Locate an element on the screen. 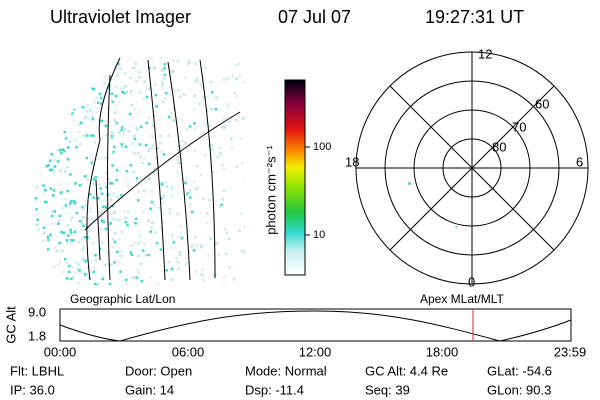  status: IP: 36.0 is located at coordinates (32, 389).